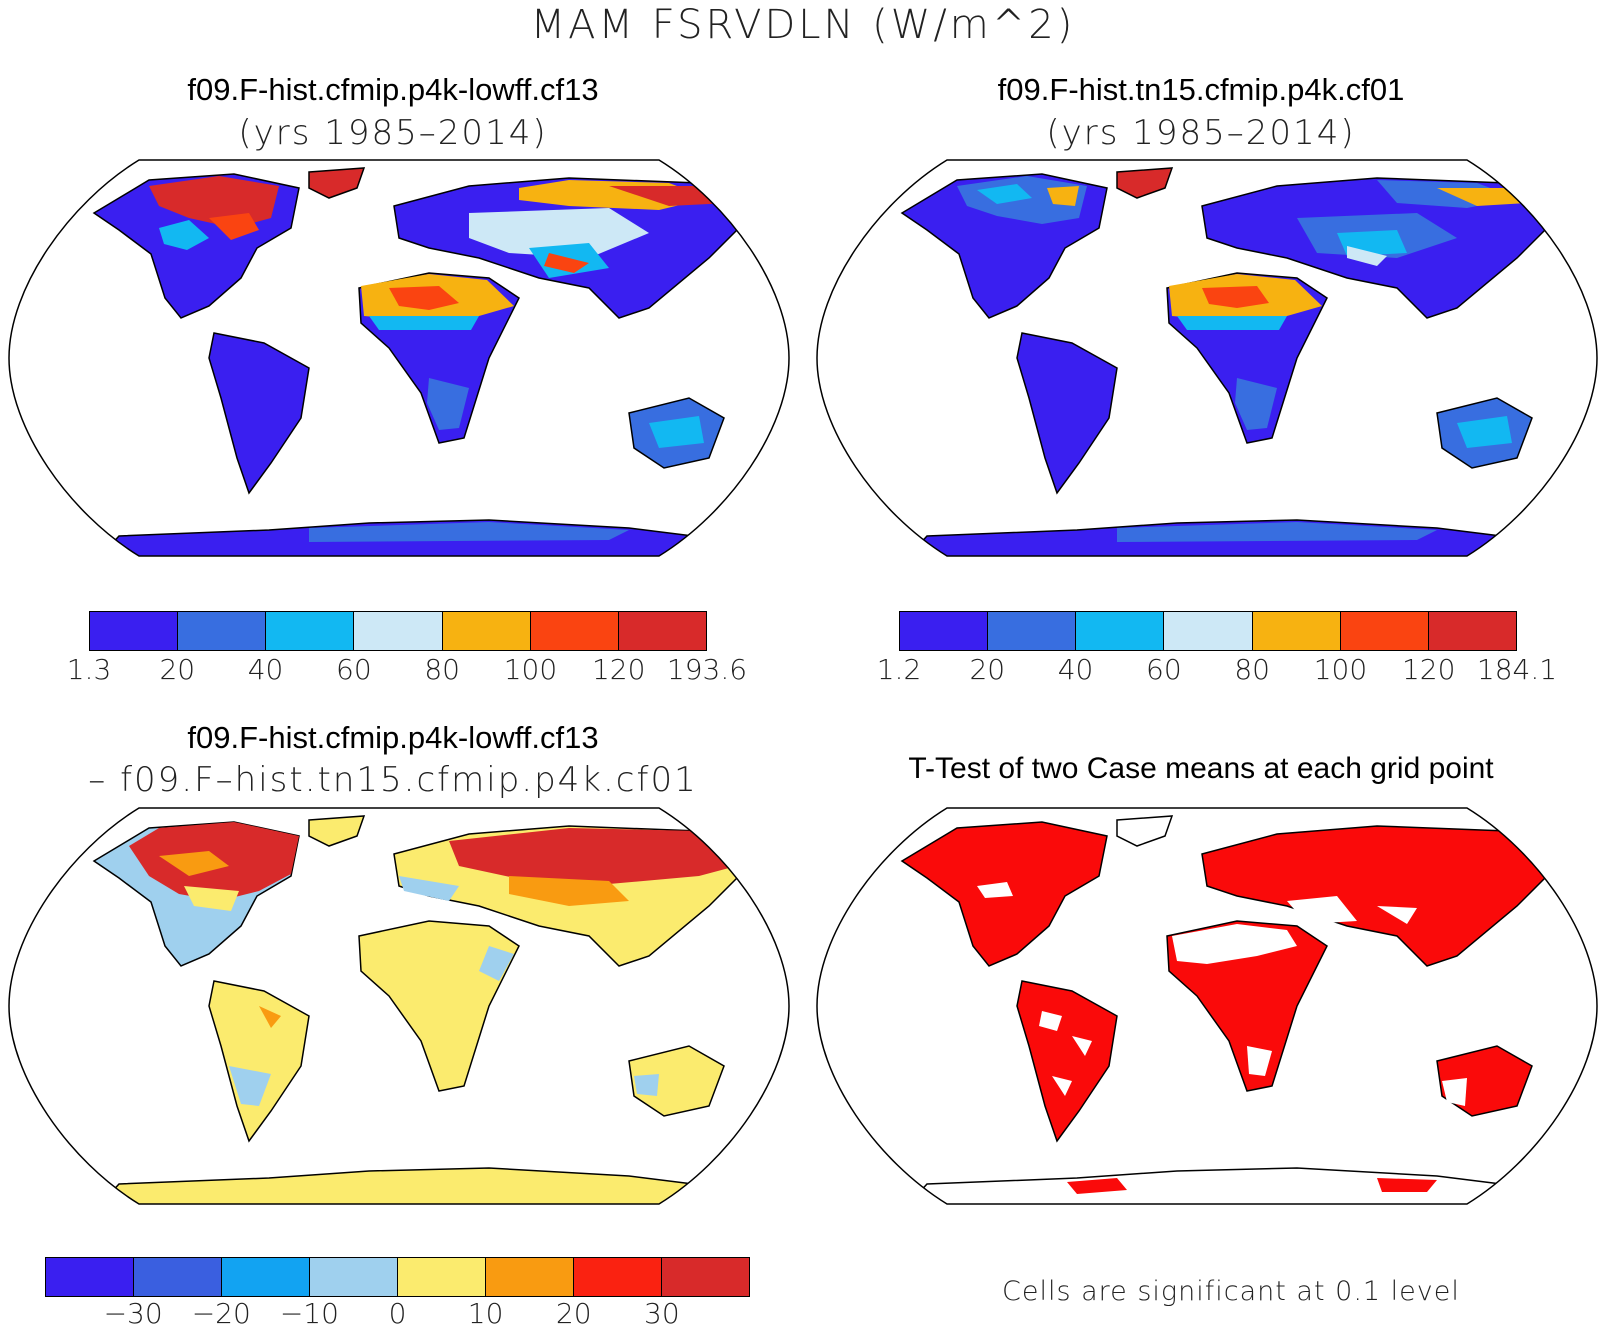 Image resolution: width=1606 pixels, height=1330 pixels. What do you see at coordinates (1231, 1291) in the screenshot?
I see `significance-note: Cells are significant at 0.1 level` at bounding box center [1231, 1291].